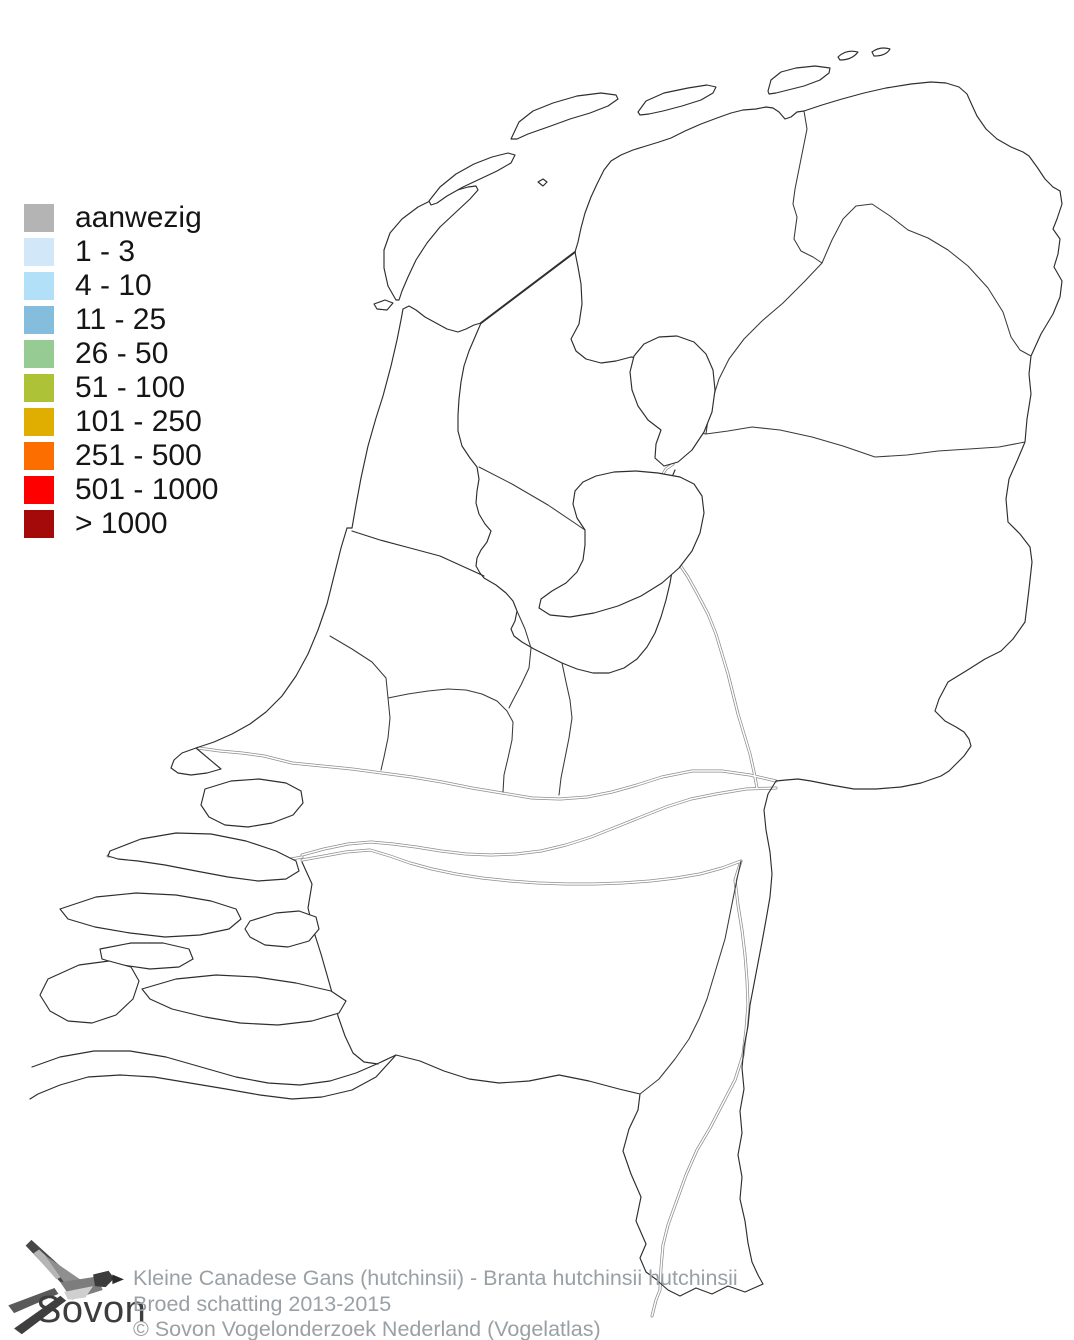 The image size is (1074, 1340). I want to click on border-friesland-groningen, so click(807, 187).